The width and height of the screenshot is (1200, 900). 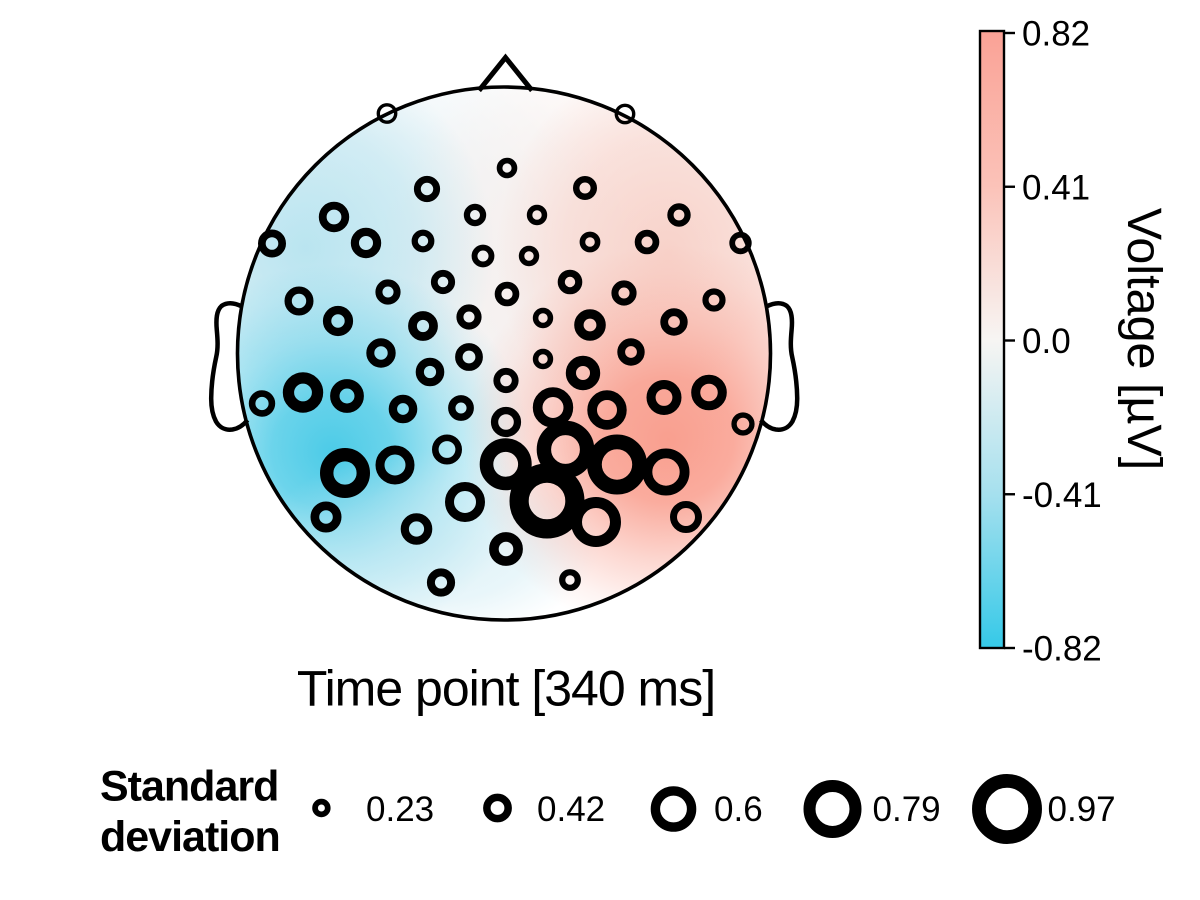 I want to click on svg-text: 0.41, so click(x=1056, y=187).